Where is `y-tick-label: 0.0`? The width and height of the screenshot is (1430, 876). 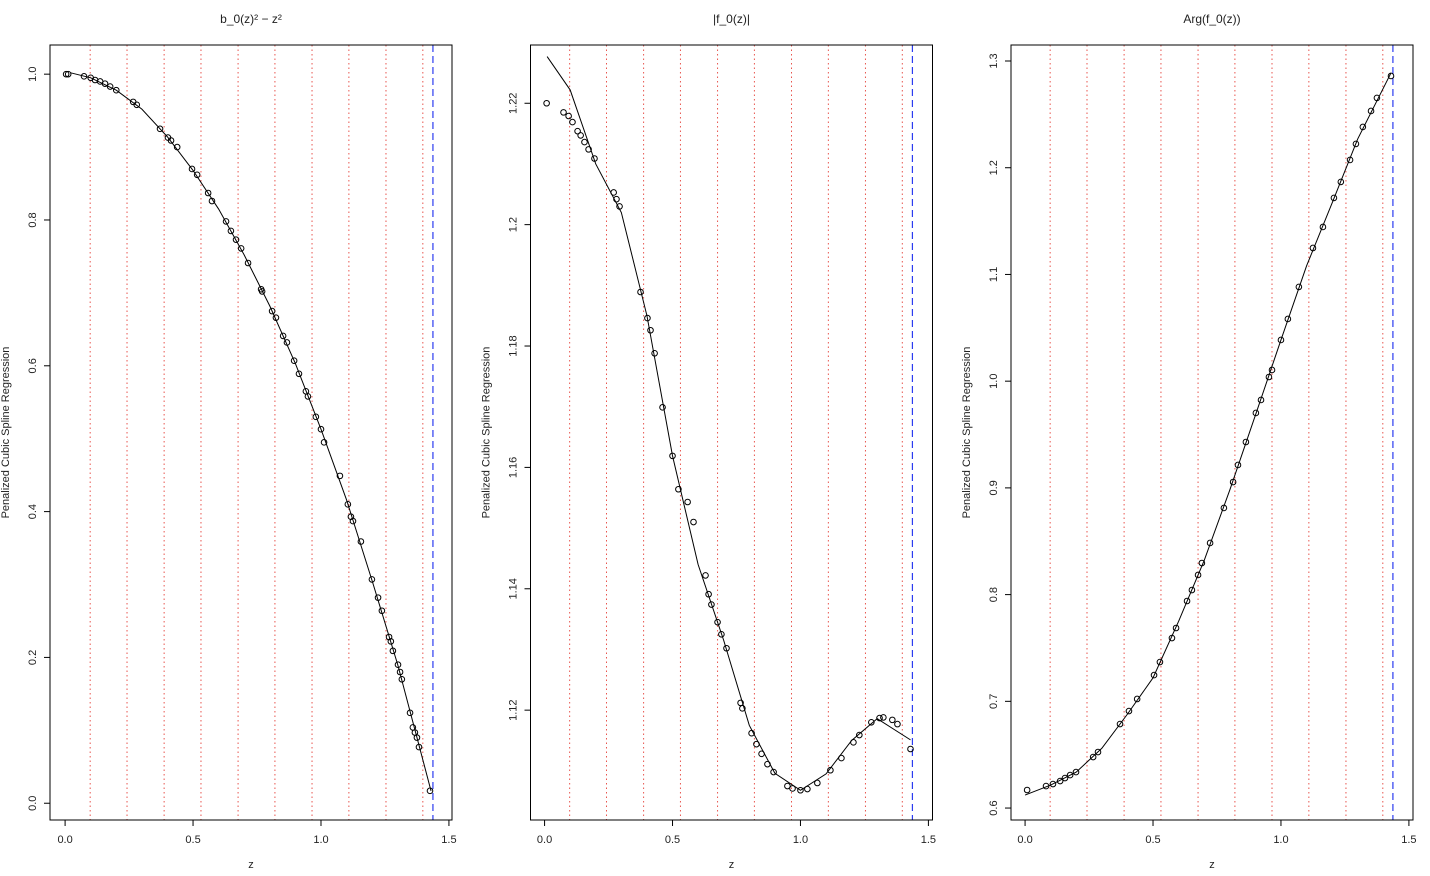
y-tick-label: 0.0 is located at coordinates (33, 803).